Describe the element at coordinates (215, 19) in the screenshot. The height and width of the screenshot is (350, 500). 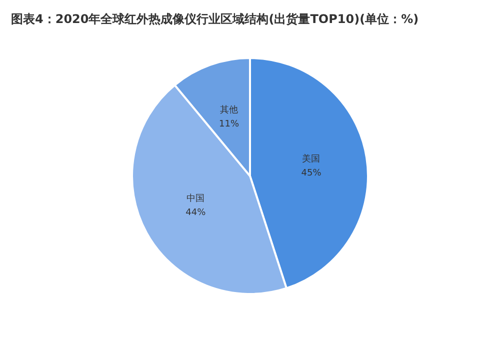
I see `chart-title: 图表4：2020年全球红外热成像仪行业区域结构(出货量TOP10)(单位：%)` at that location.